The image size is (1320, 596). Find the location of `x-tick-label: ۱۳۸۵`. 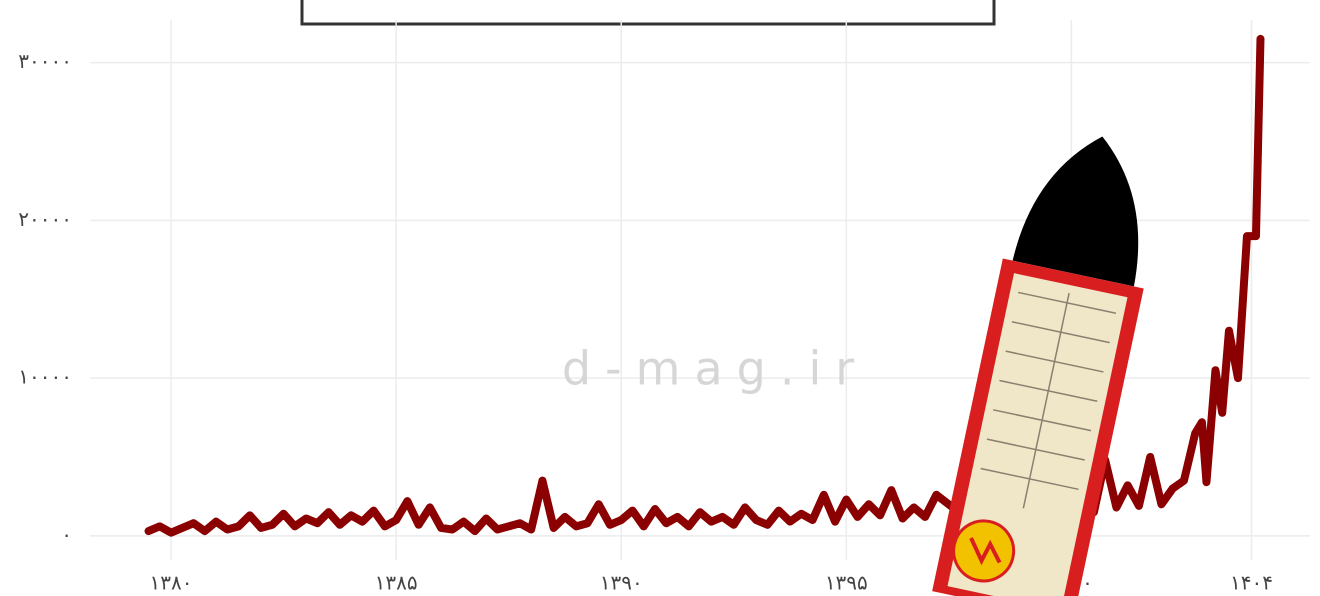

x-tick-label: ۱۳۸۵ is located at coordinates (396, 583).